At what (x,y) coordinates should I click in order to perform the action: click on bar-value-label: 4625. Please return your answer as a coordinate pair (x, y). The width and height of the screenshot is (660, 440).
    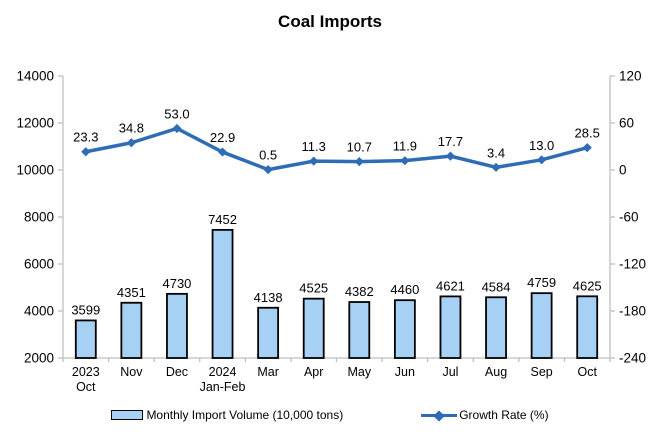
    Looking at the image, I should click on (587, 285).